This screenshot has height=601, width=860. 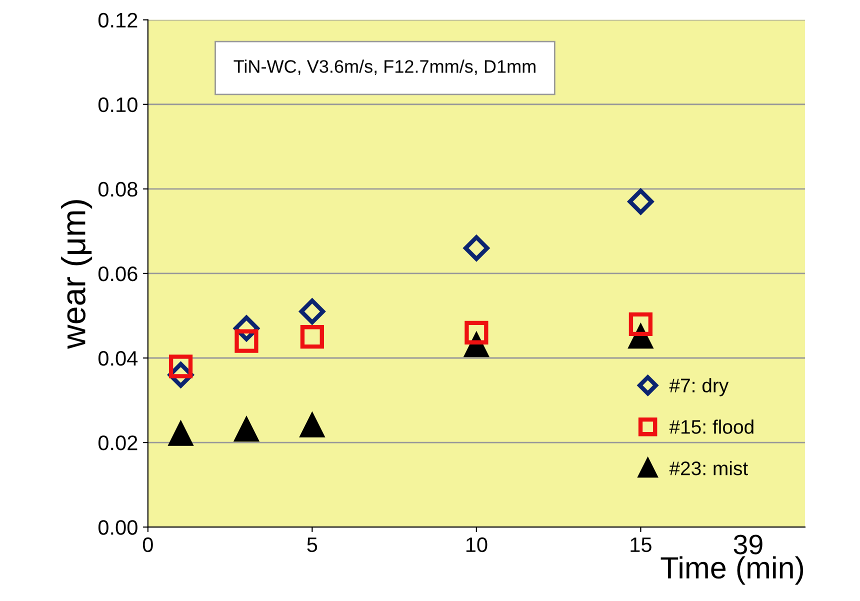 I want to click on y-tick-label: 0.08, so click(x=118, y=189).